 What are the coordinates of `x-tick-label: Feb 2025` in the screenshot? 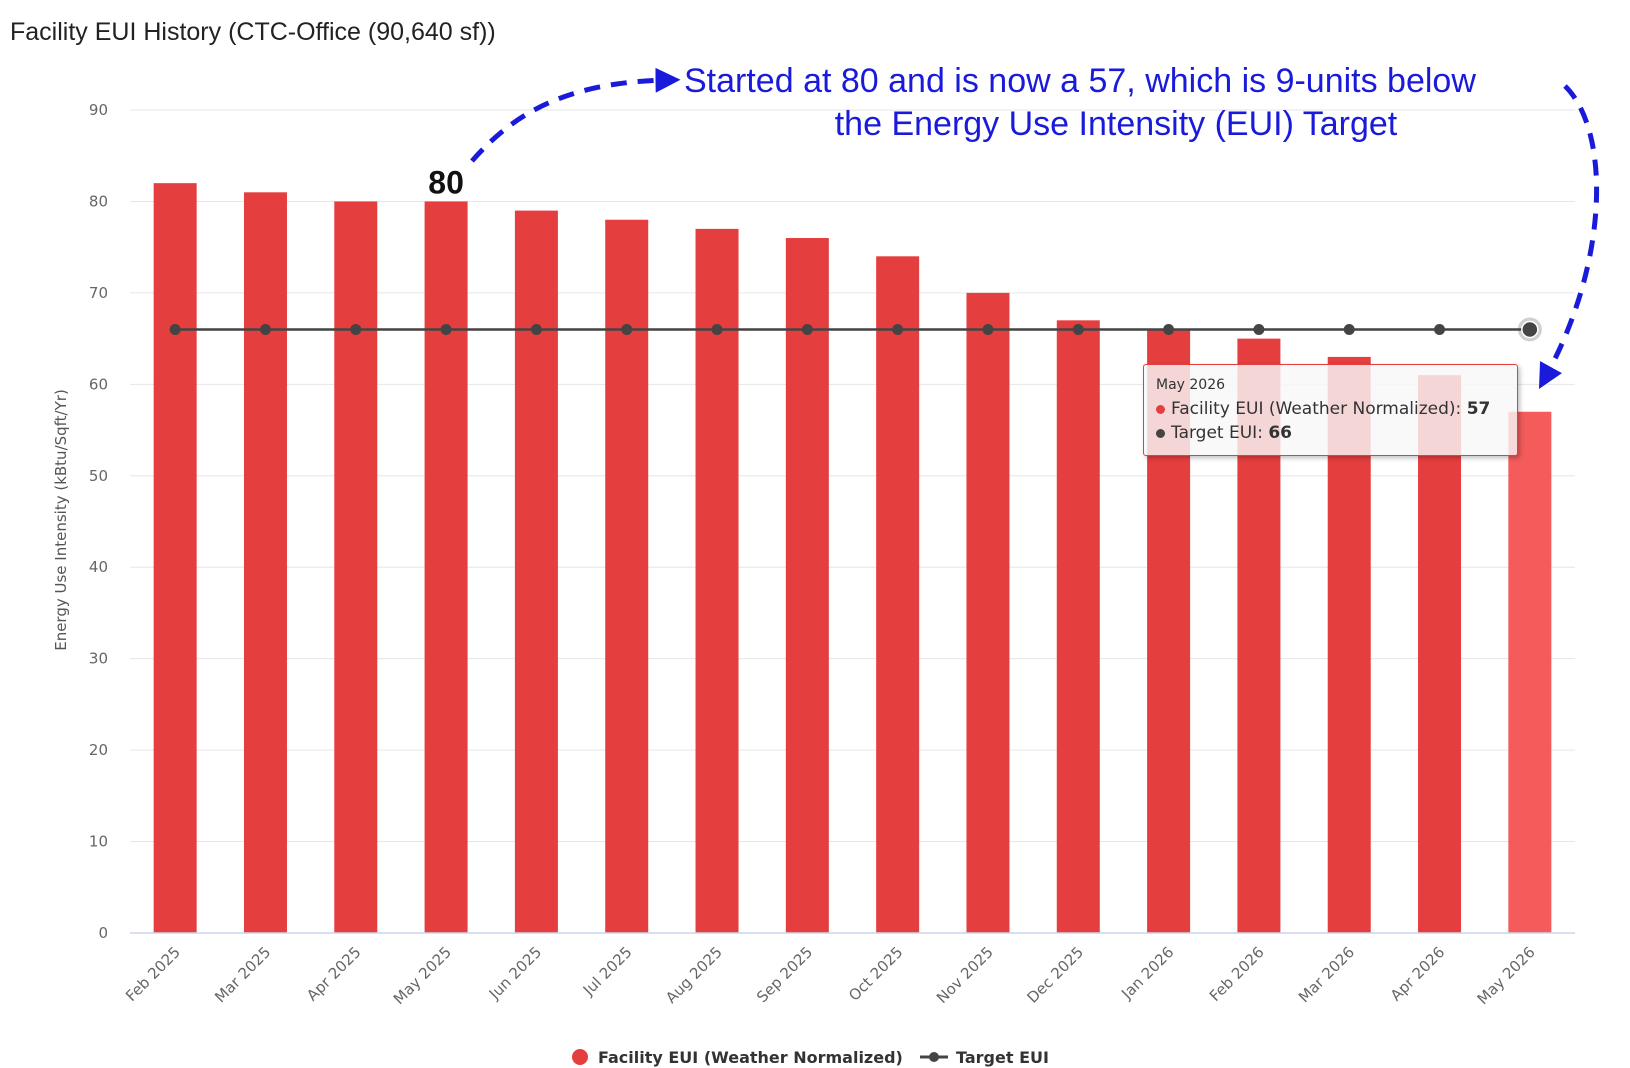 It's located at (153, 974).